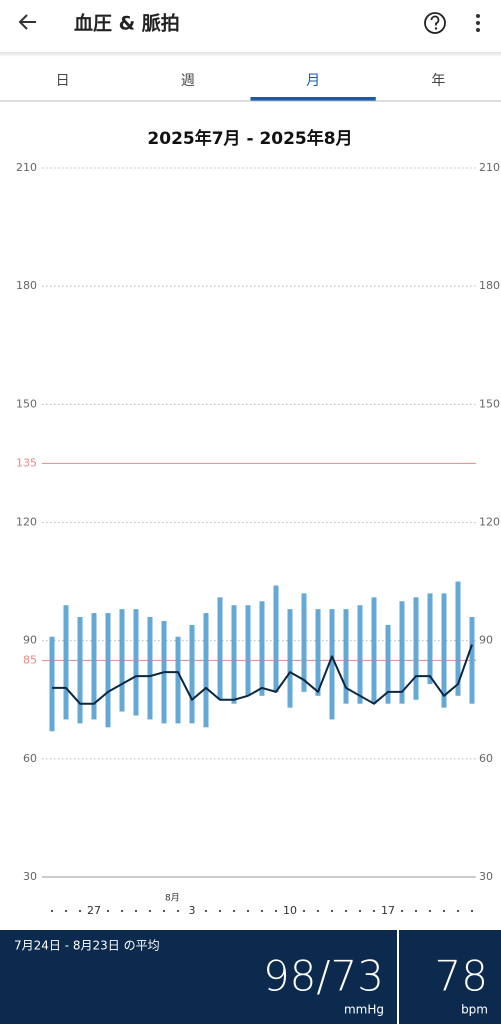  I want to click on month-label: 8月, so click(172, 898).